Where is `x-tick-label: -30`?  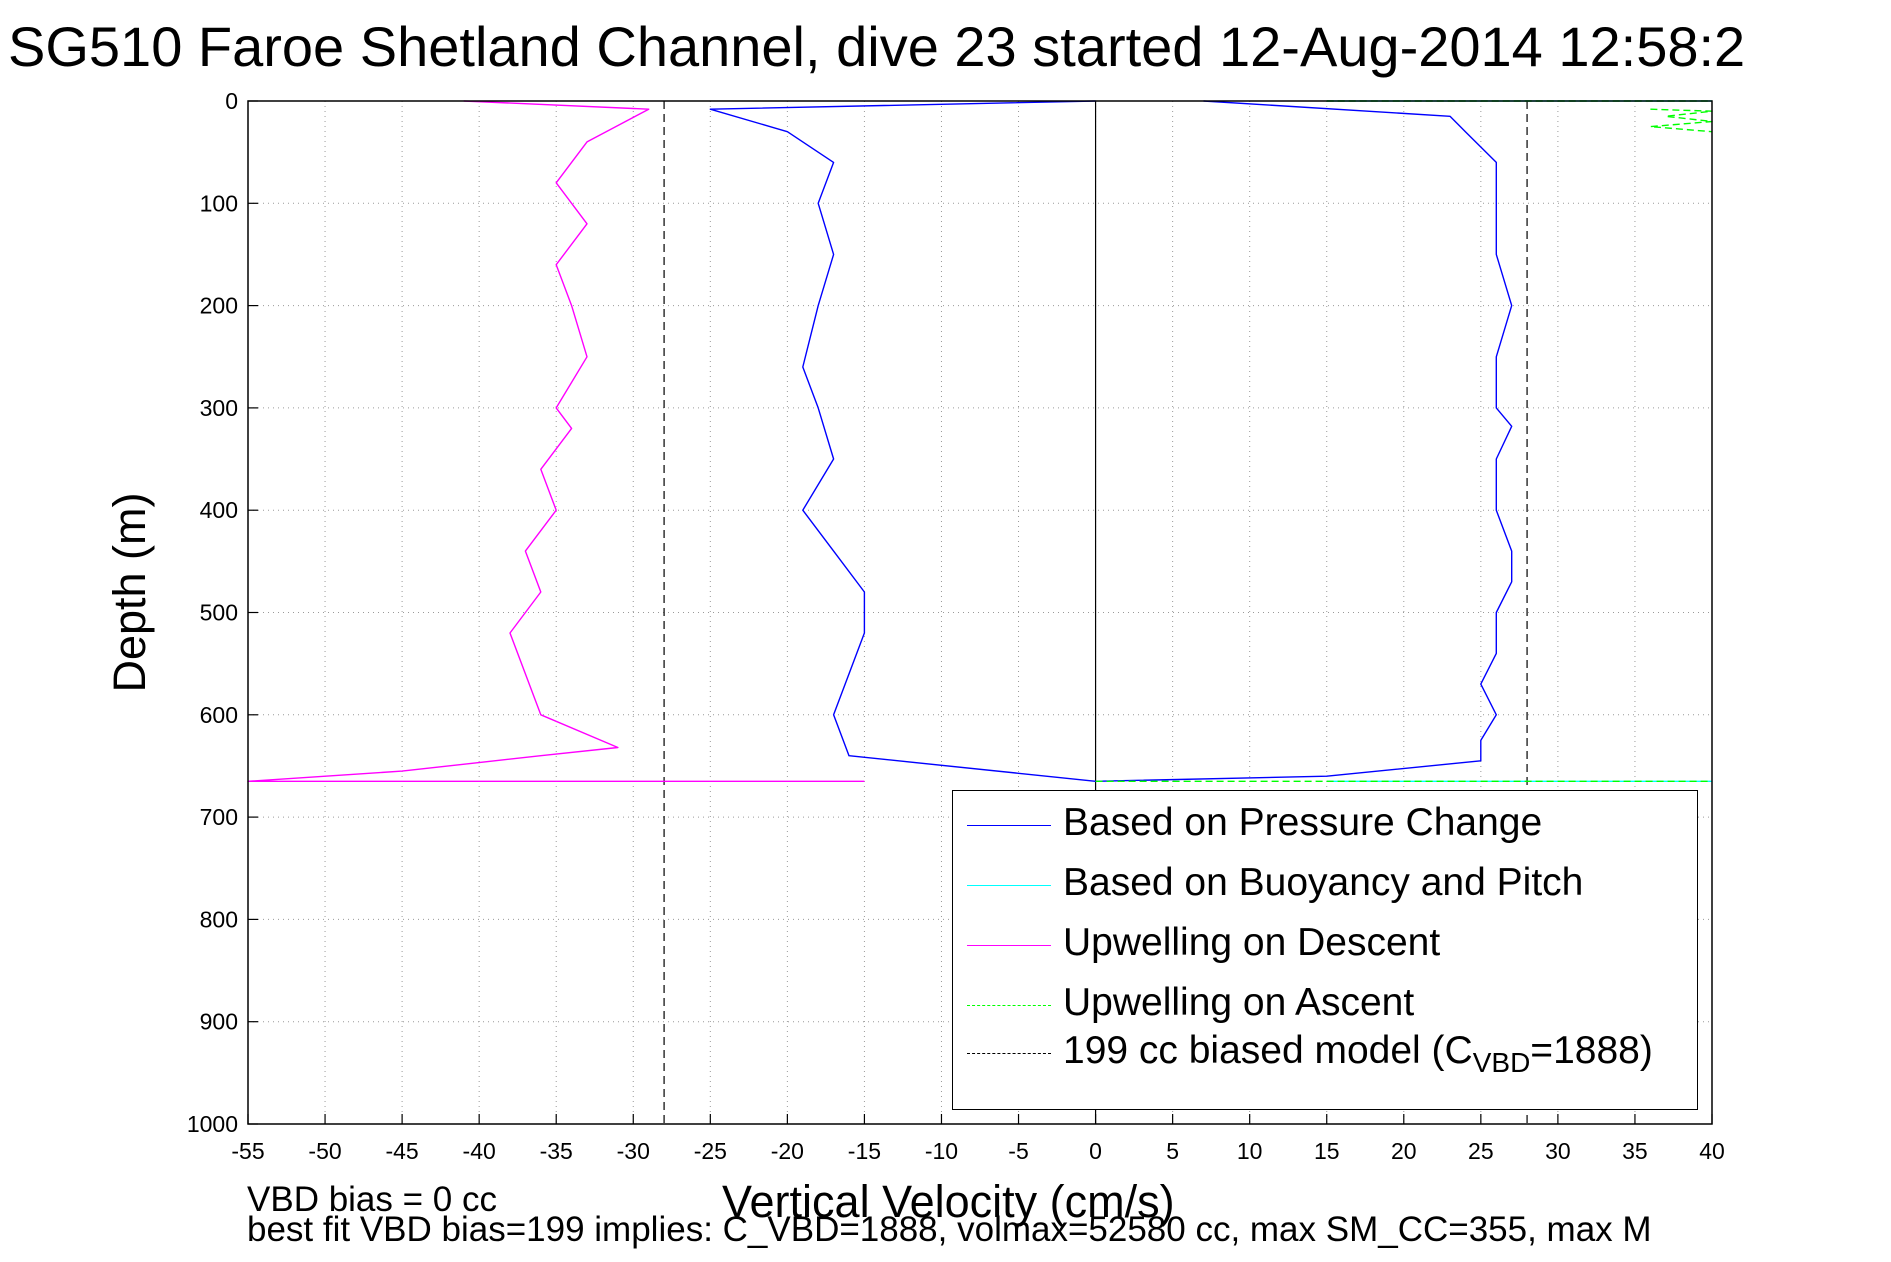 x-tick-label: -30 is located at coordinates (633, 1151).